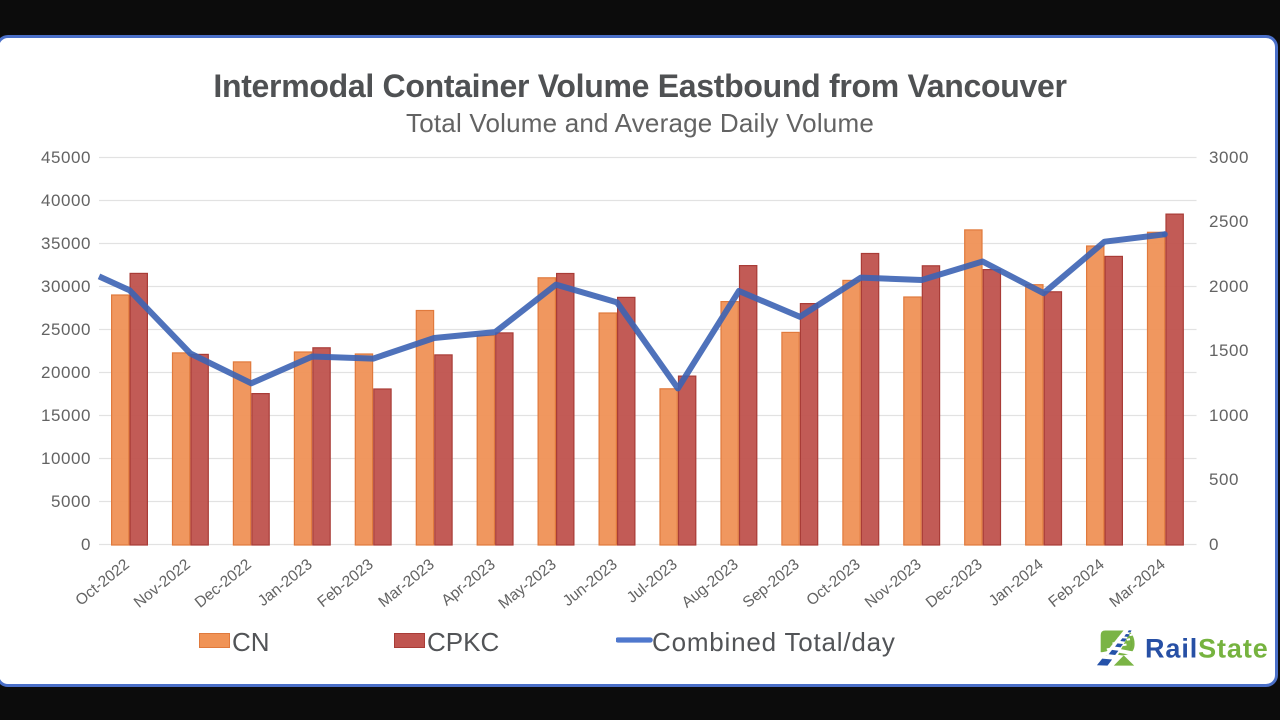 This screenshot has height=720, width=1280. What do you see at coordinates (1207, 649) in the screenshot?
I see `svg-text: RailState` at bounding box center [1207, 649].